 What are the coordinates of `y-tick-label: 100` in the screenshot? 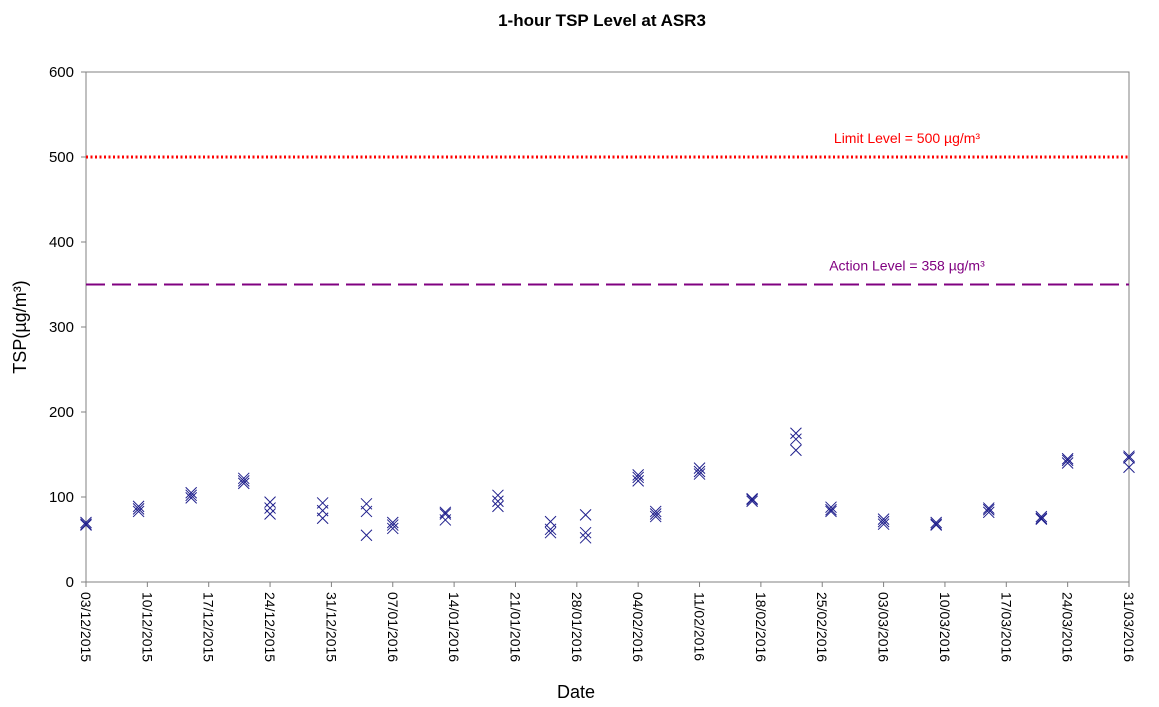 It's located at (61, 497).